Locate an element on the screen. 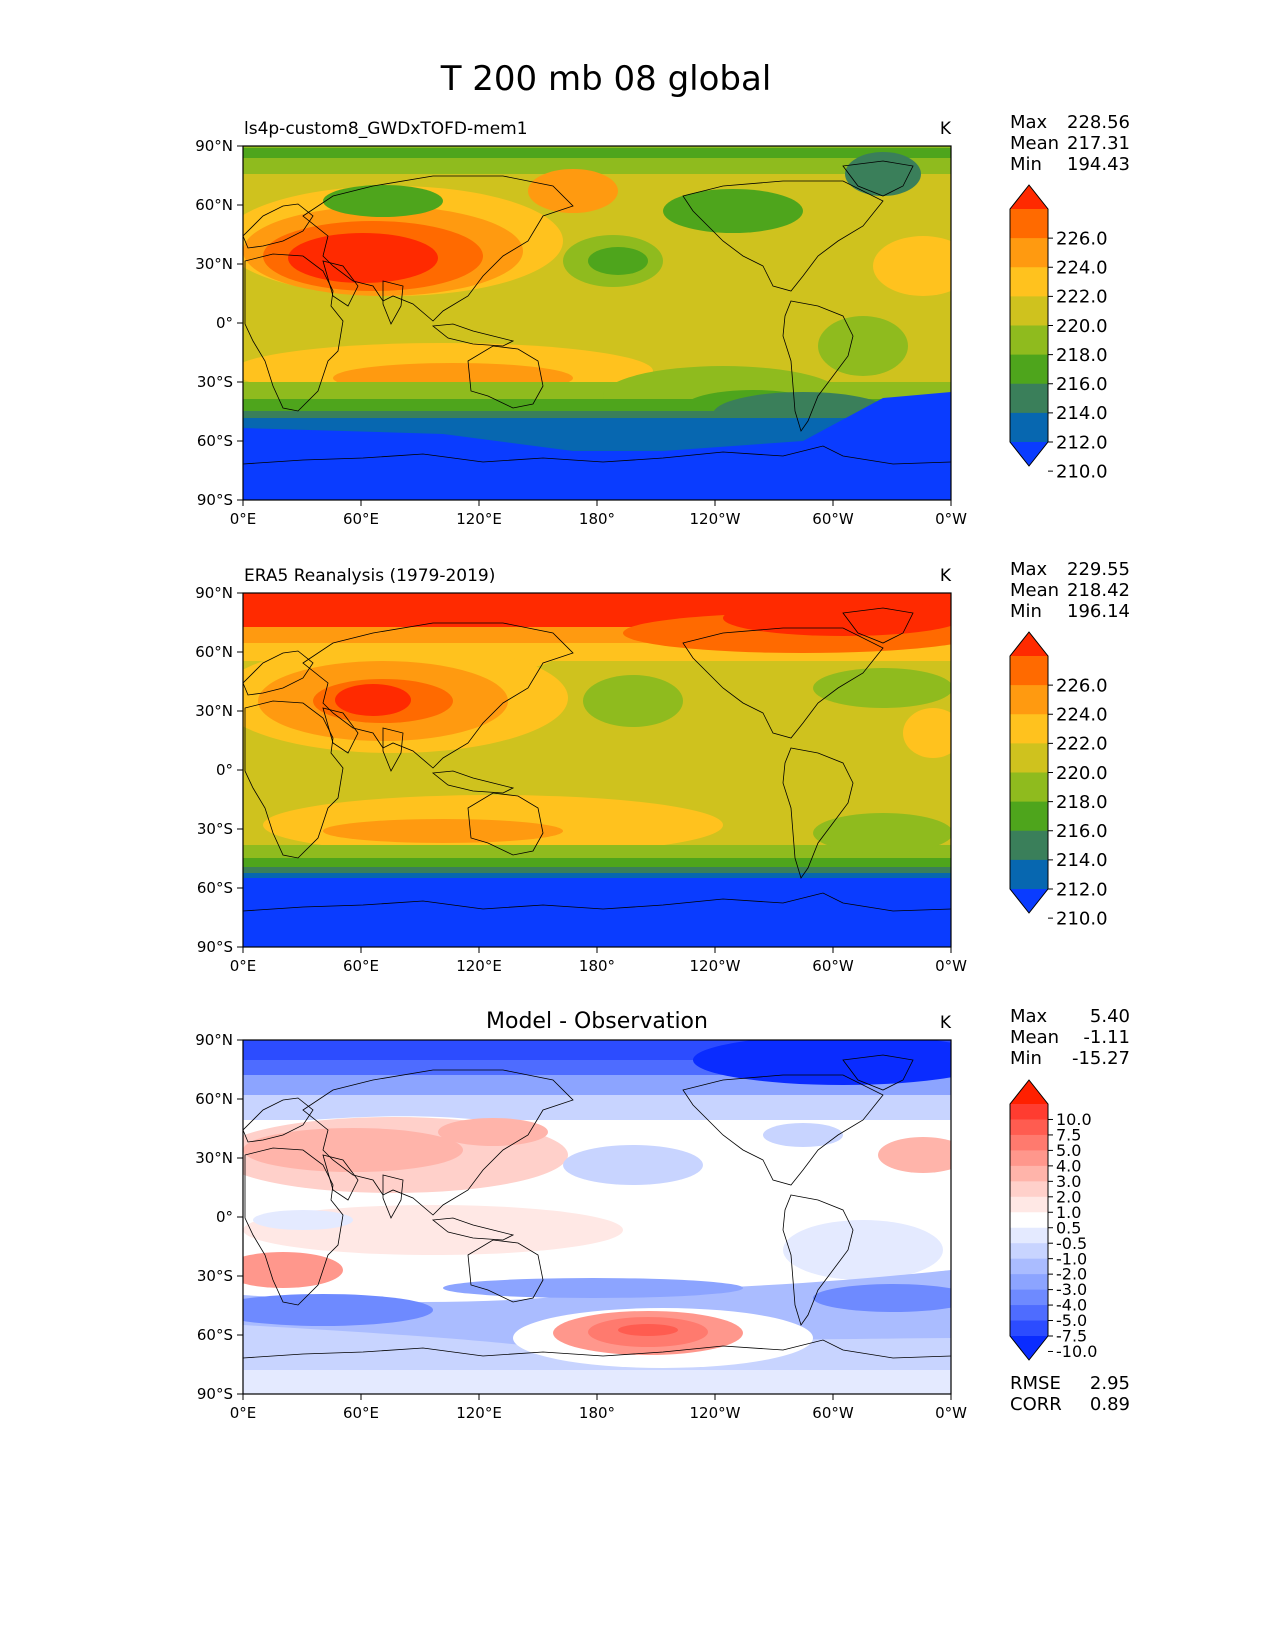  stat-min-value: -15.27 is located at coordinates (1101, 1058).